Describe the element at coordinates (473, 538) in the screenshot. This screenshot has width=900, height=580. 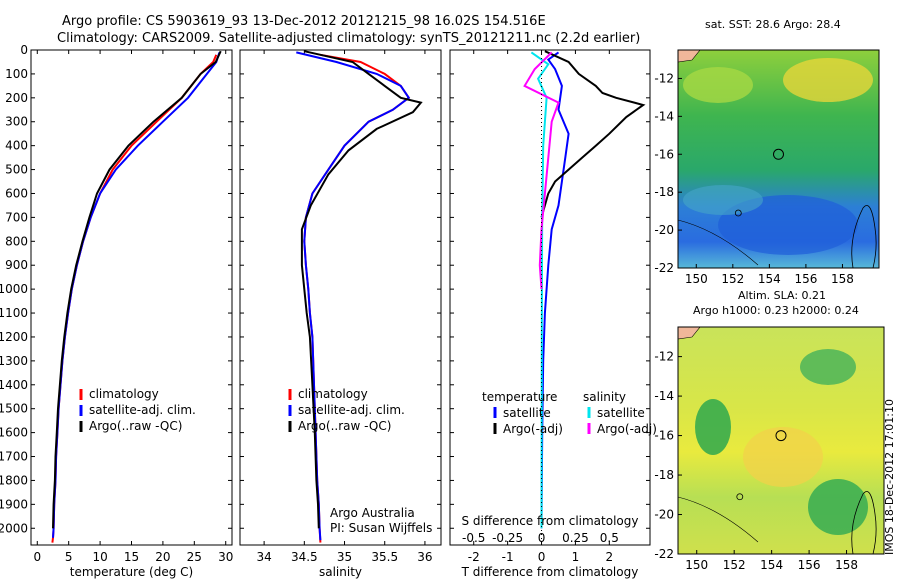
I see `salinity-diff-tick-label: -0.5` at that location.